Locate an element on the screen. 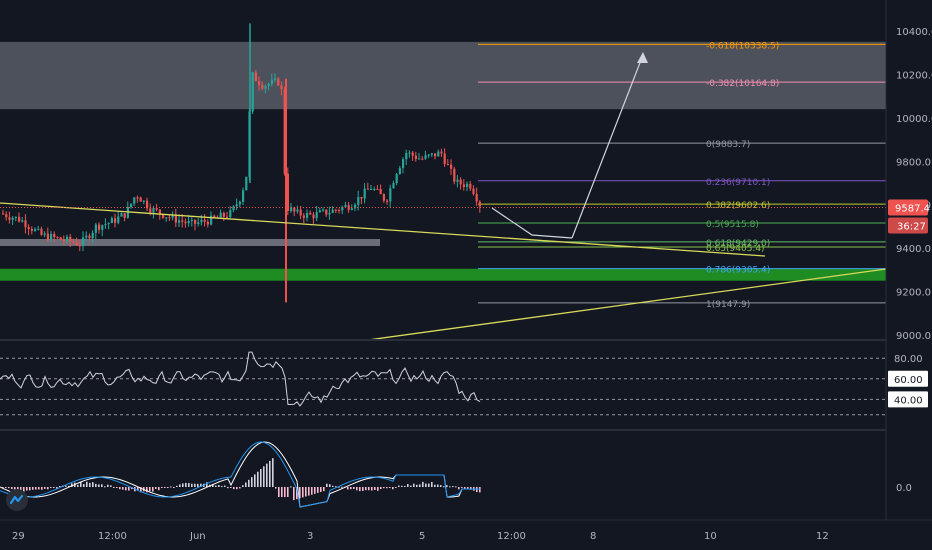 The width and height of the screenshot is (932, 550). current-price-badge is located at coordinates (908, 207).